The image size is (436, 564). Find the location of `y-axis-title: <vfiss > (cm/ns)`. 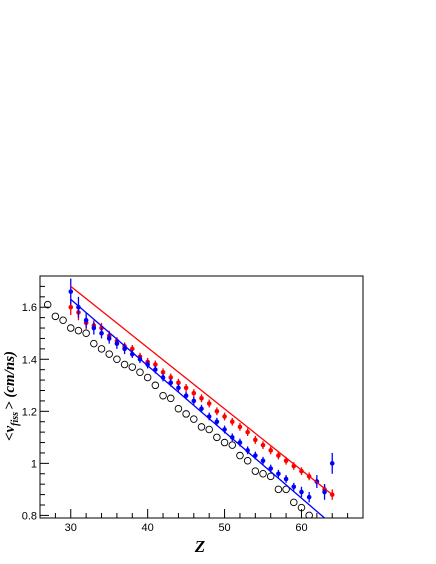

y-axis-title: <vfiss > (cm/ns) is located at coordinates (11, 396).